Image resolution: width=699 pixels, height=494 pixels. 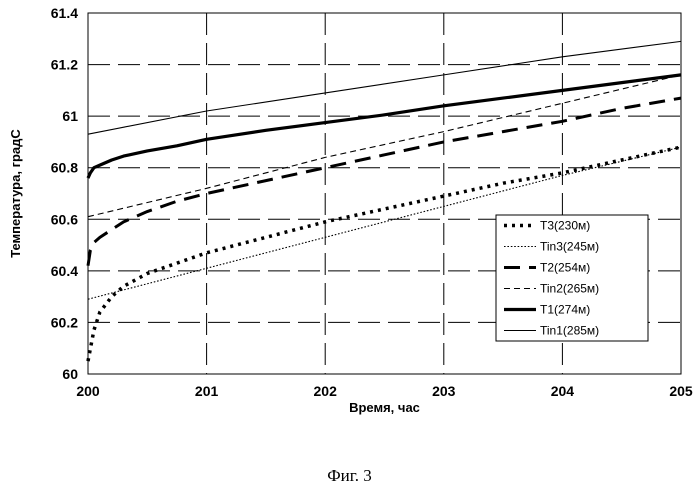 What do you see at coordinates (70, 116) in the screenshot?
I see `y-tick-label: 61` at bounding box center [70, 116].